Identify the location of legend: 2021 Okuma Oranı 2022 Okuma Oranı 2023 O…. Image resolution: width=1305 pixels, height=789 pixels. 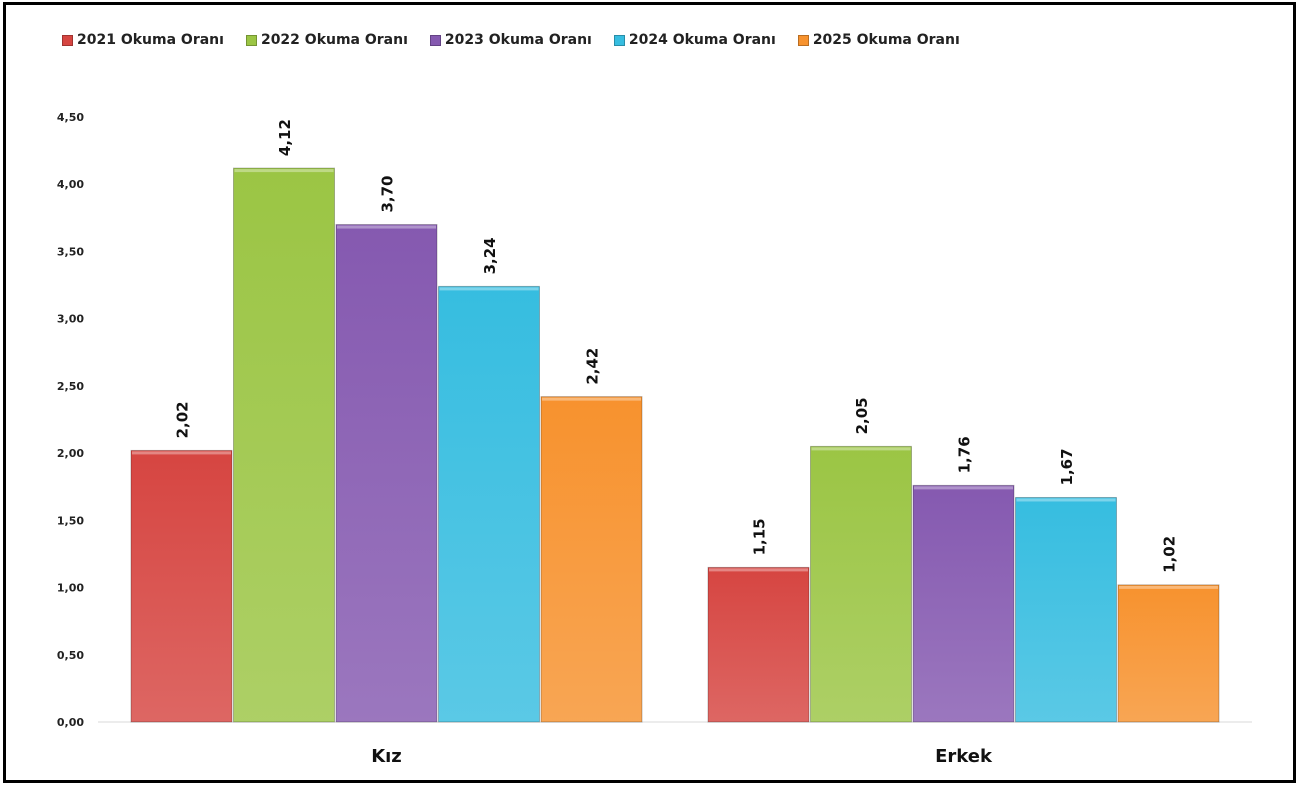
(522, 40).